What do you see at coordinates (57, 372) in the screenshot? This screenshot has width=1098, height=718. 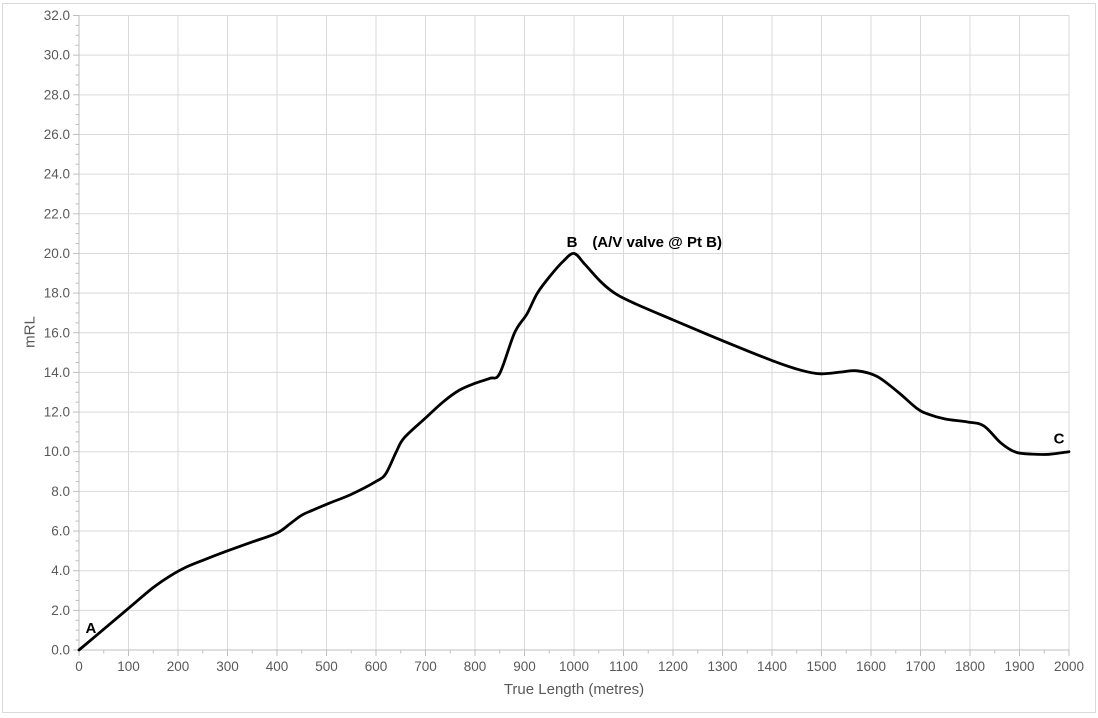 I see `y-tick-label: 14.0` at bounding box center [57, 372].